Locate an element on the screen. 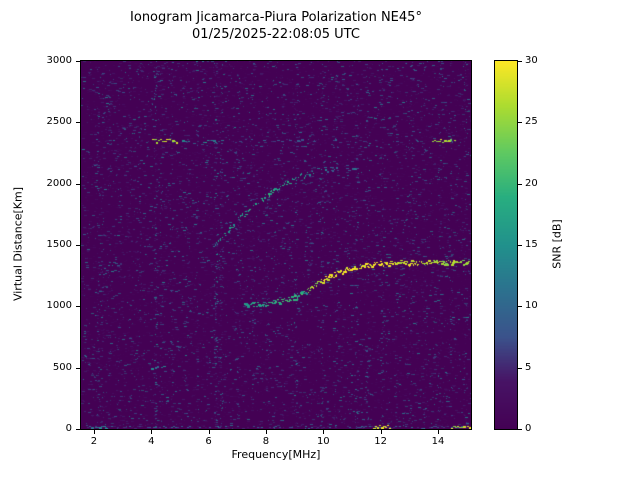 The width and height of the screenshot is (640, 480). y-tick-label: 2500 is located at coordinates (59, 122).